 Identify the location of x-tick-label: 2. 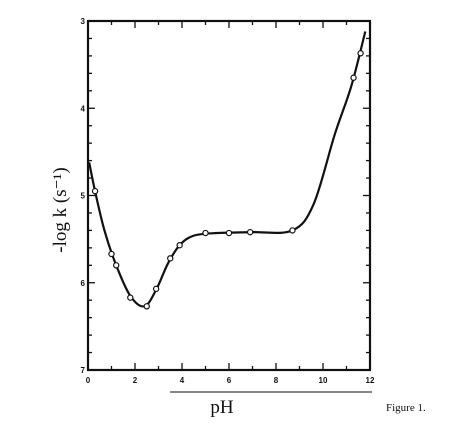
(135, 380).